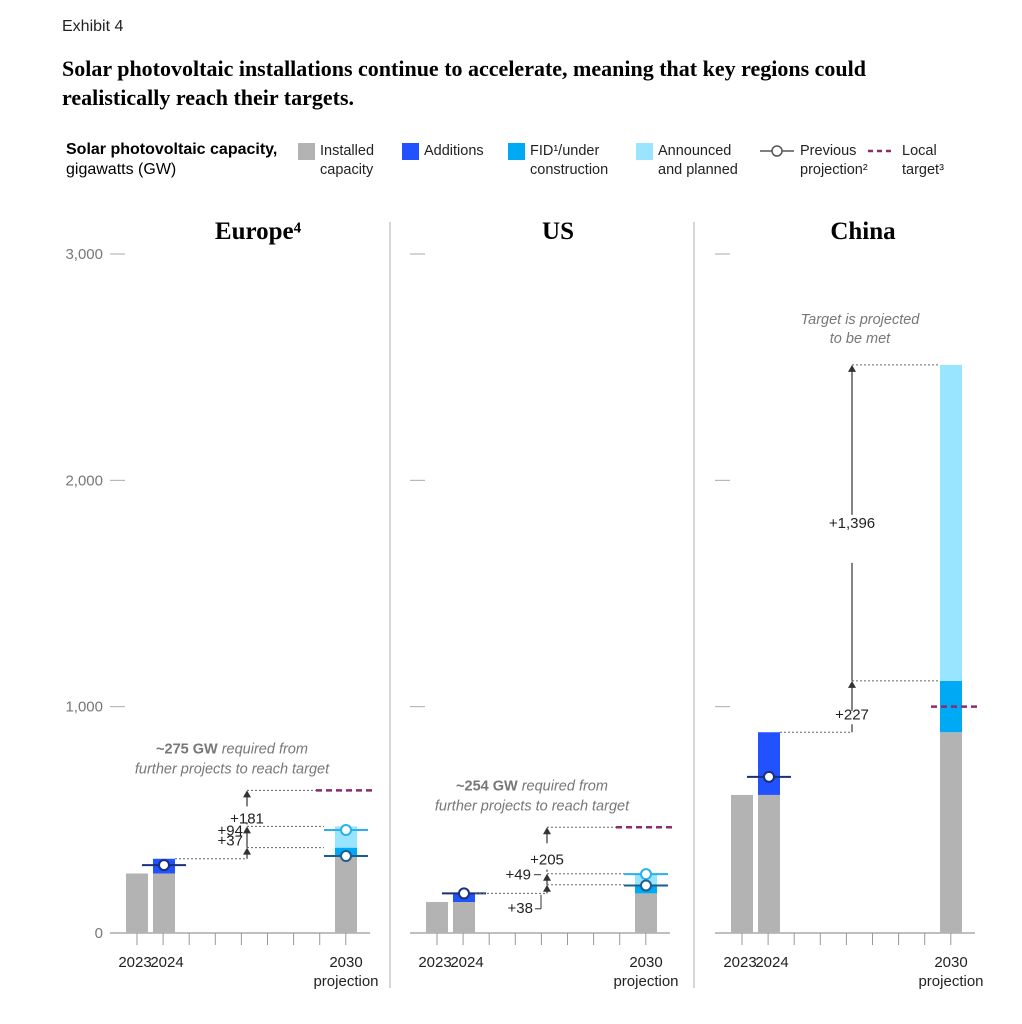  Describe the element at coordinates (347, 160) in the screenshot. I see `legend-label-installed: Installed capacity` at that location.